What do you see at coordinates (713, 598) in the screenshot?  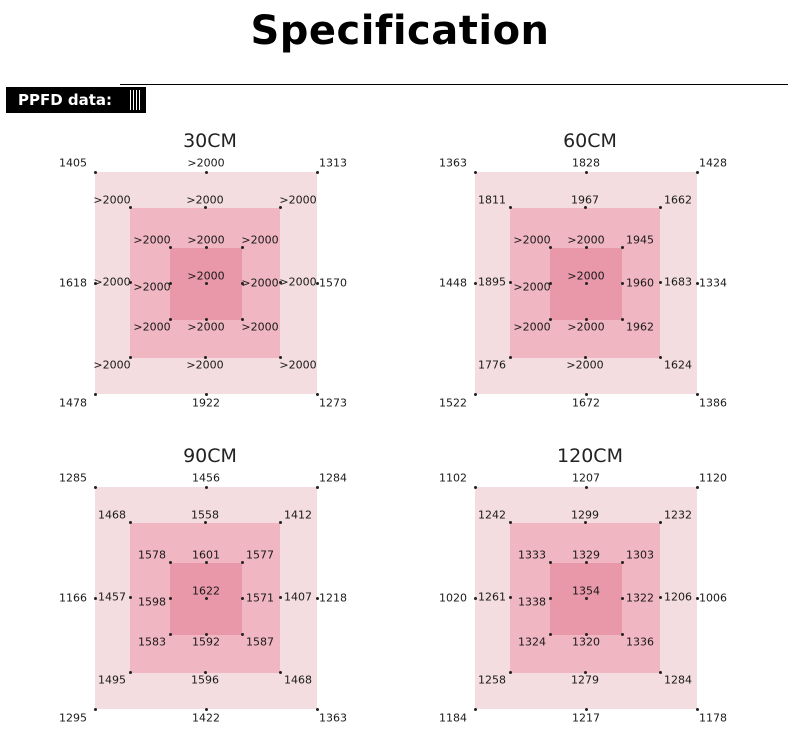 I see `outer-middle-right-value: 1006` at bounding box center [713, 598].